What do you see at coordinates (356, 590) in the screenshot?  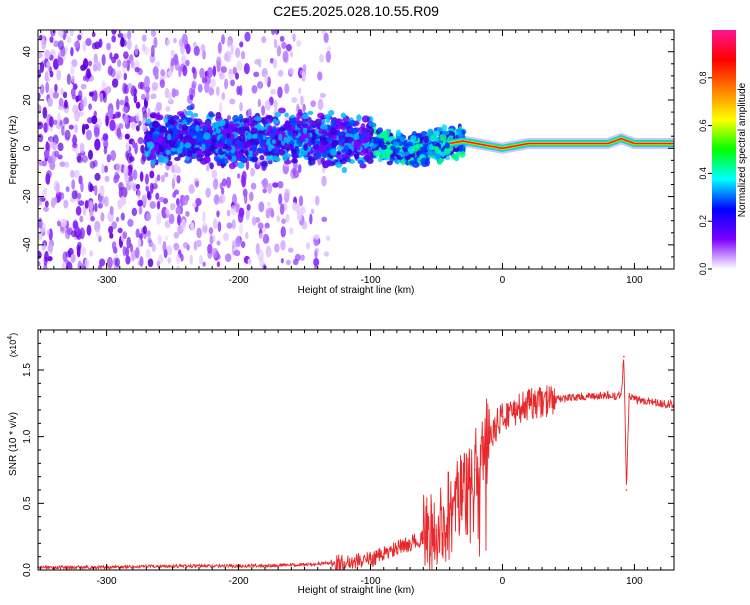 I see `snr-x-label: Height of straight line (km)` at bounding box center [356, 590].